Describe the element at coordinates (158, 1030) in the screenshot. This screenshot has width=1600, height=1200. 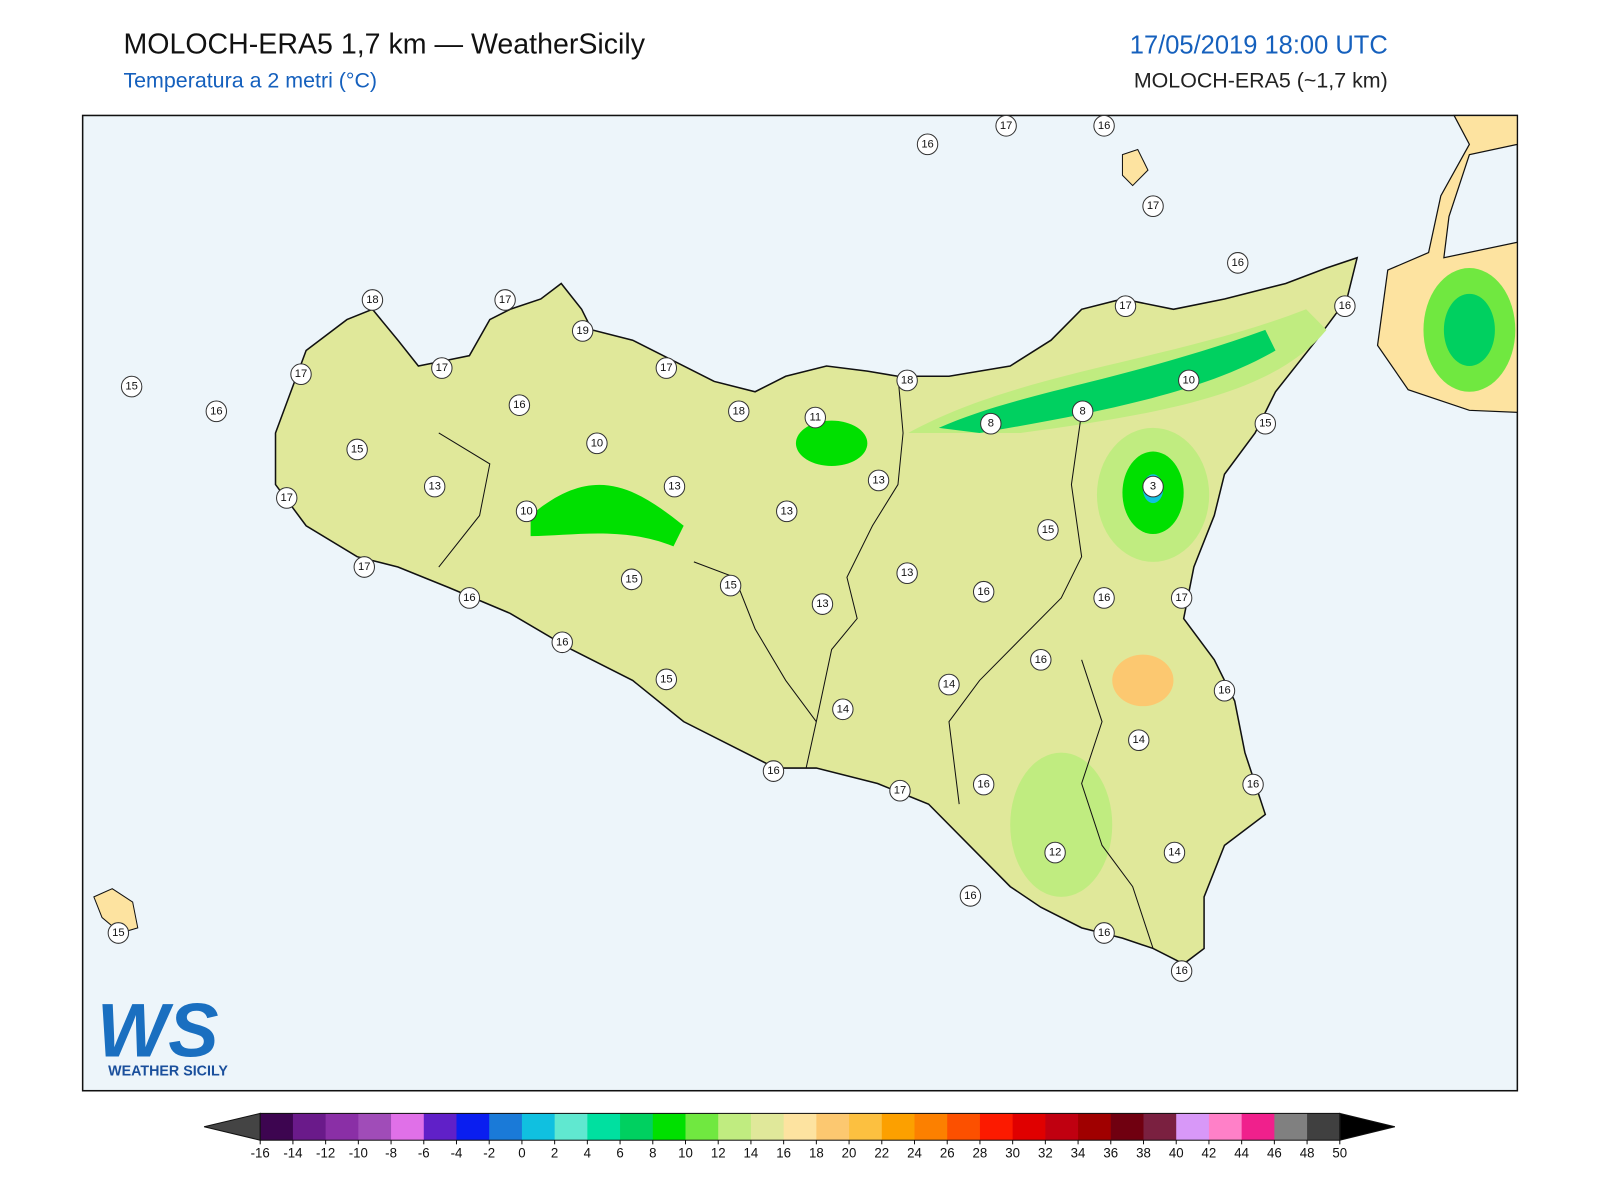
I see `logo-mark: WS` at that location.